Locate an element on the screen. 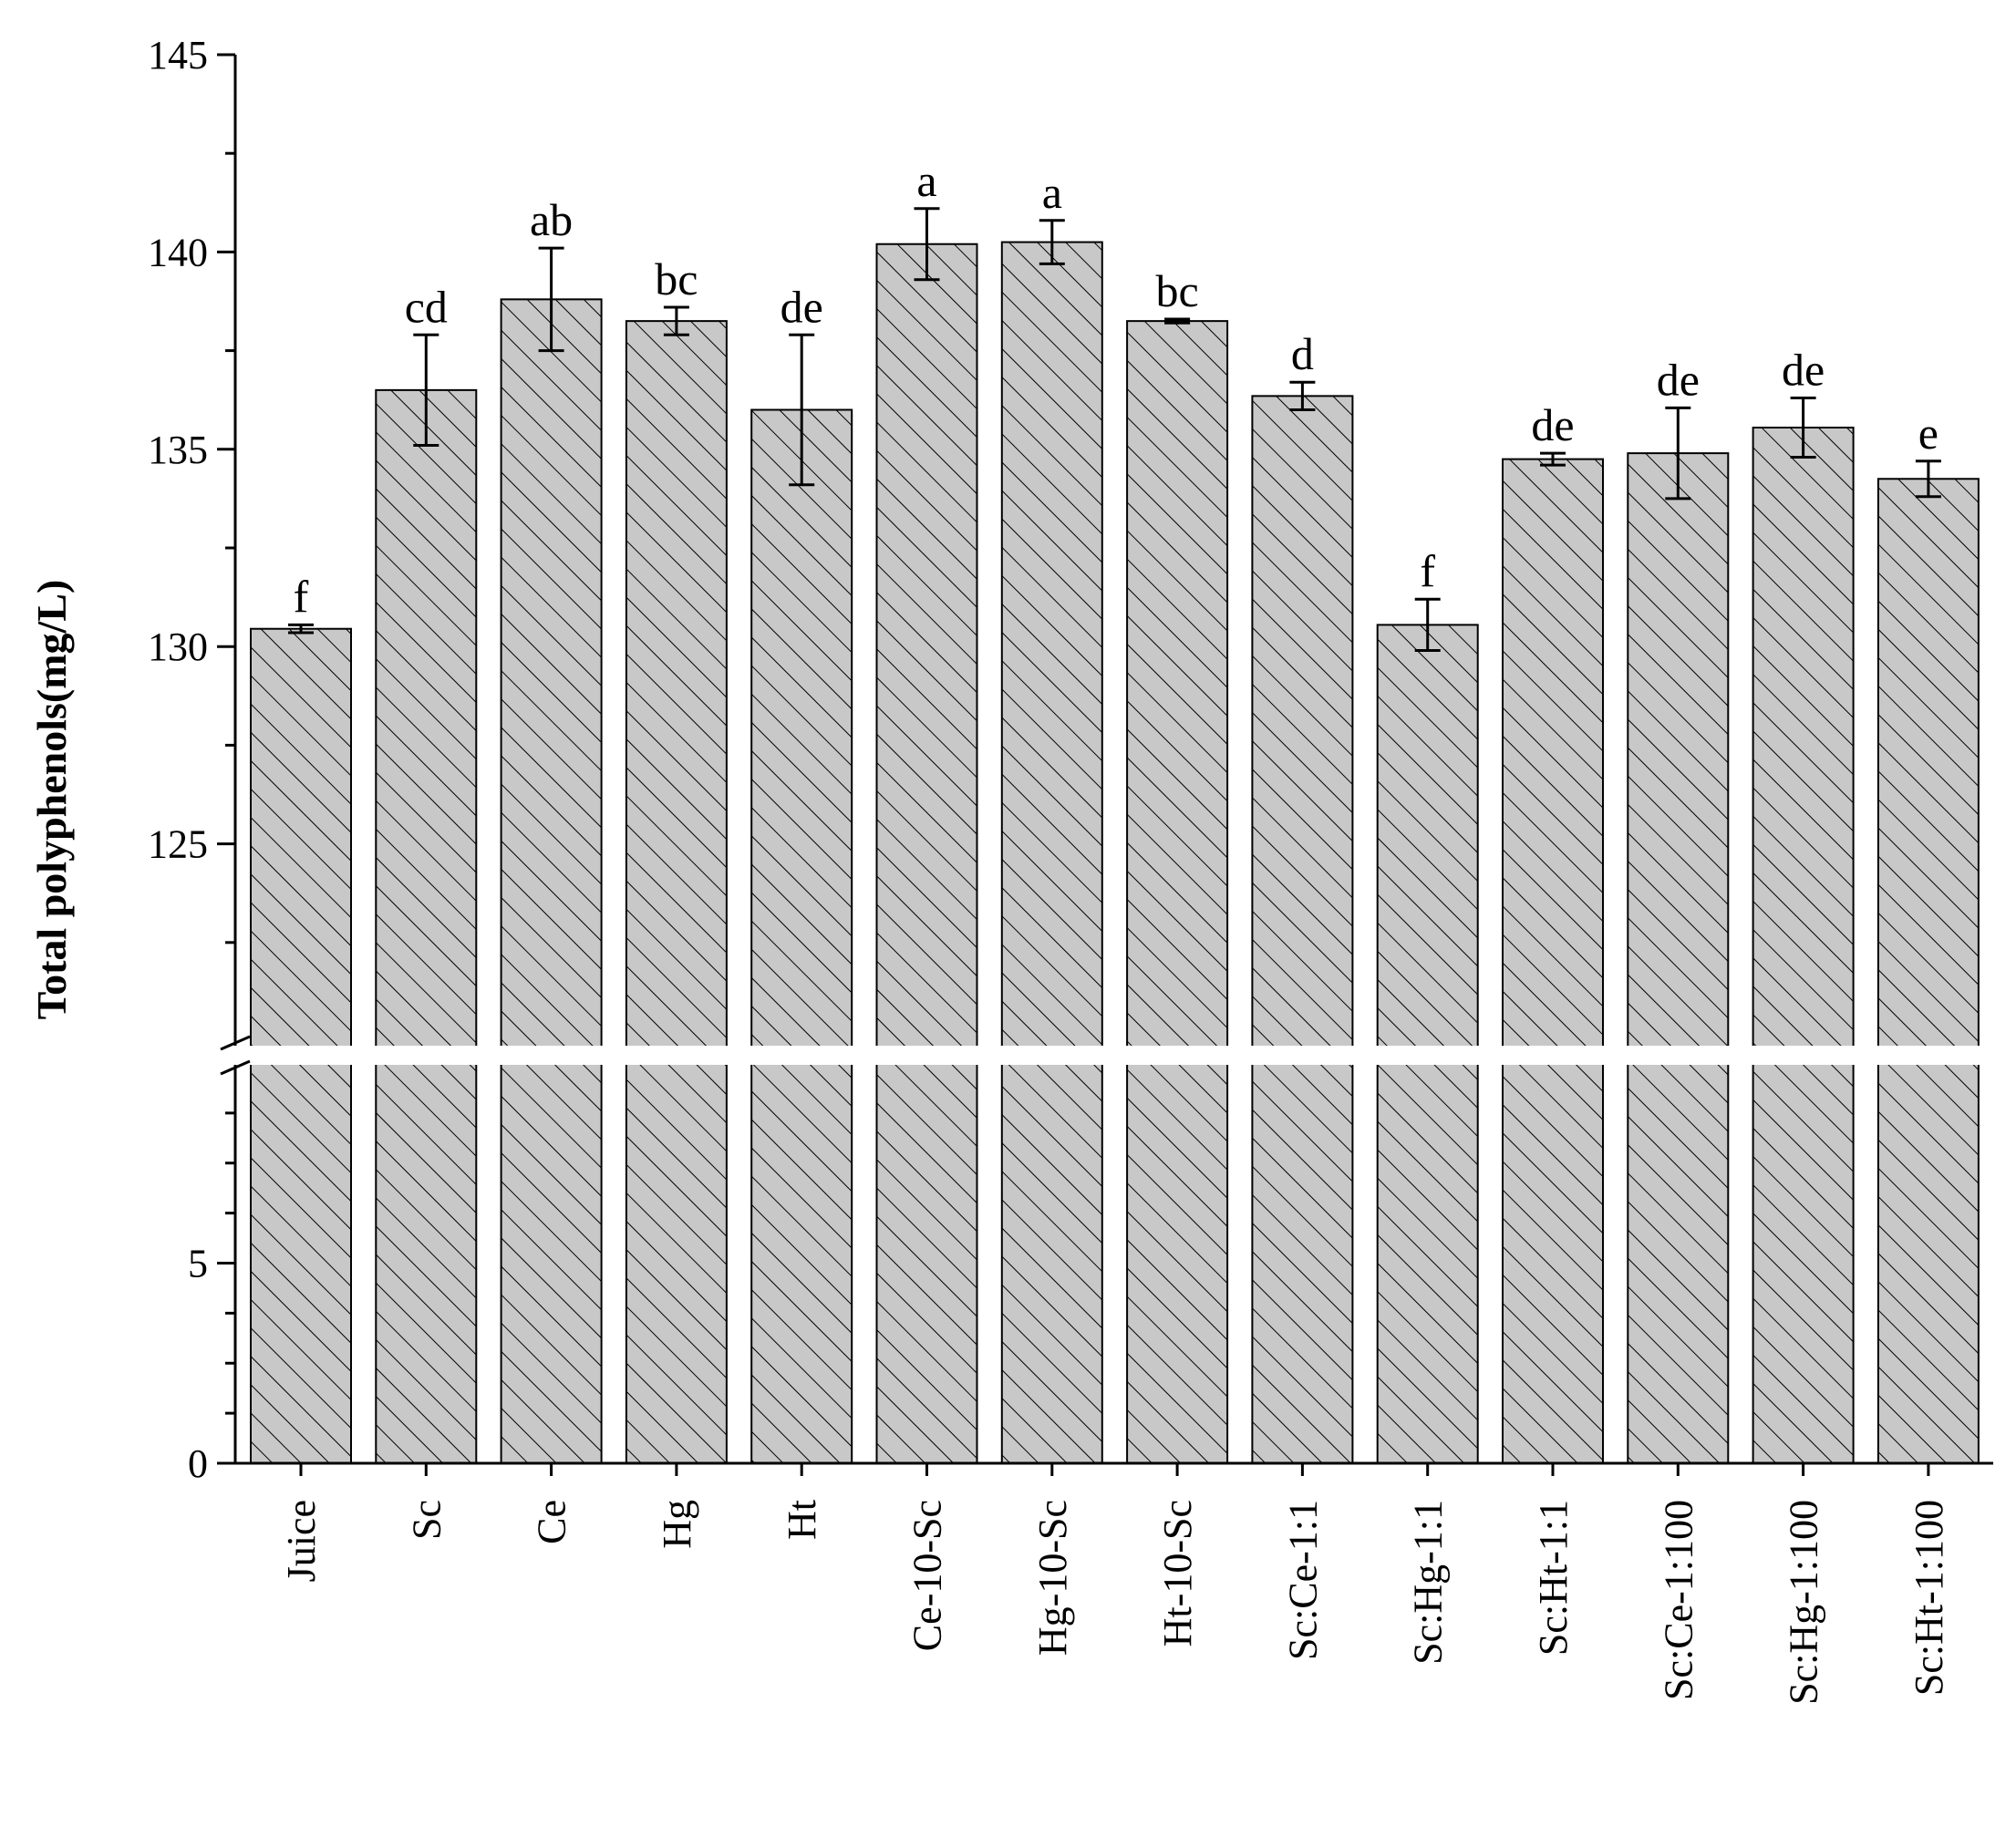 This screenshot has width=2016, height=1827. category-label: Sc:Ht-1:1 is located at coordinates (1553, 1578).